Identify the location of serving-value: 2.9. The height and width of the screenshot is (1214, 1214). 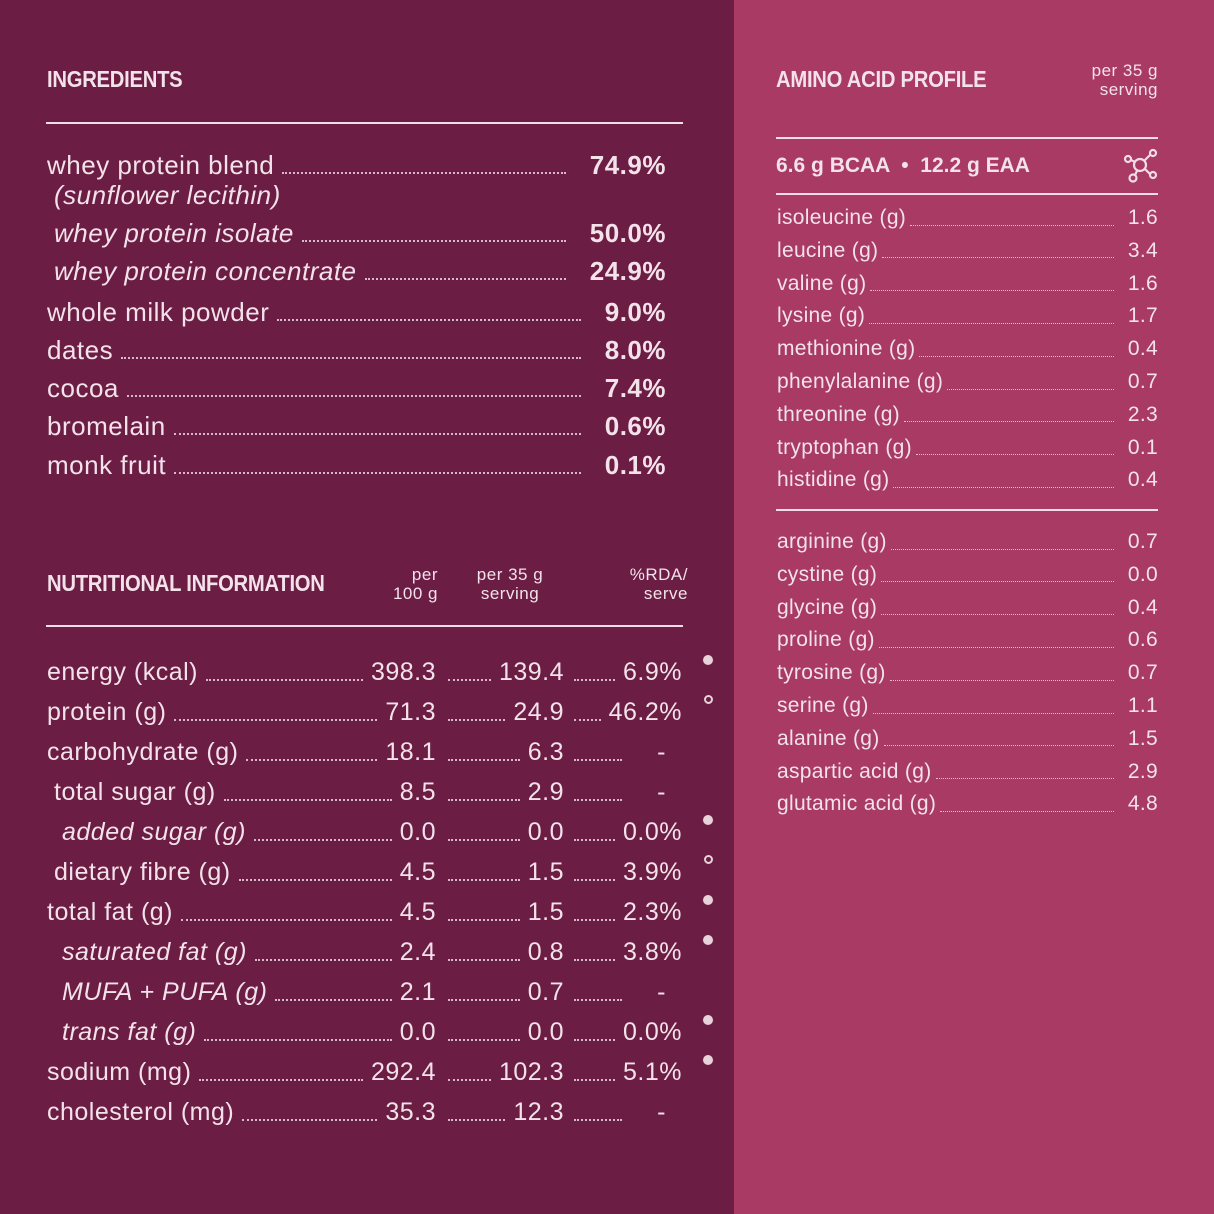
(545, 792).